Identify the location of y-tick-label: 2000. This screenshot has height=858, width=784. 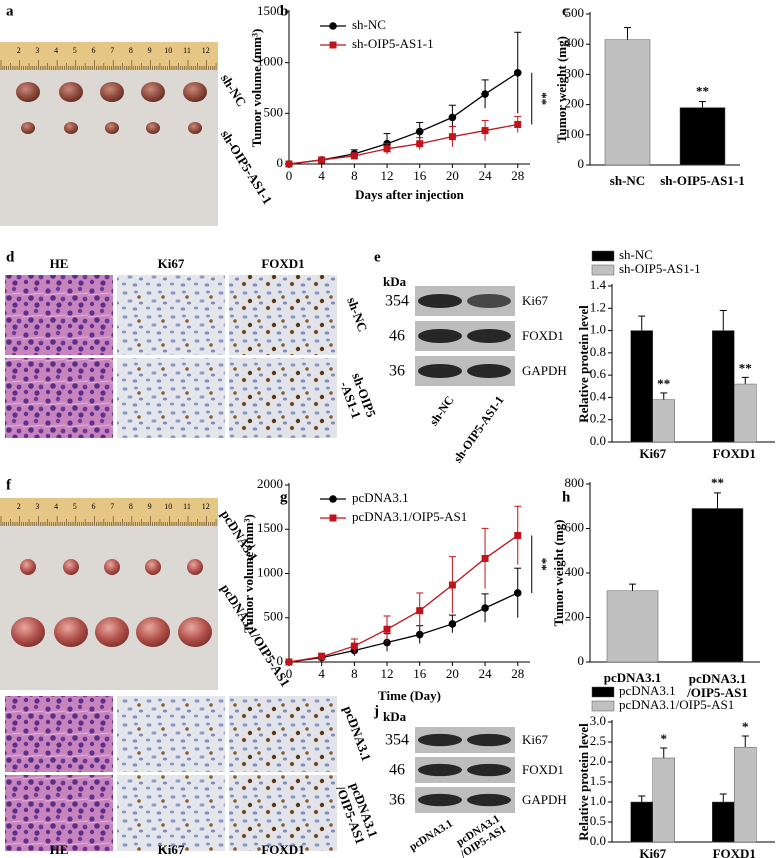
(270, 483).